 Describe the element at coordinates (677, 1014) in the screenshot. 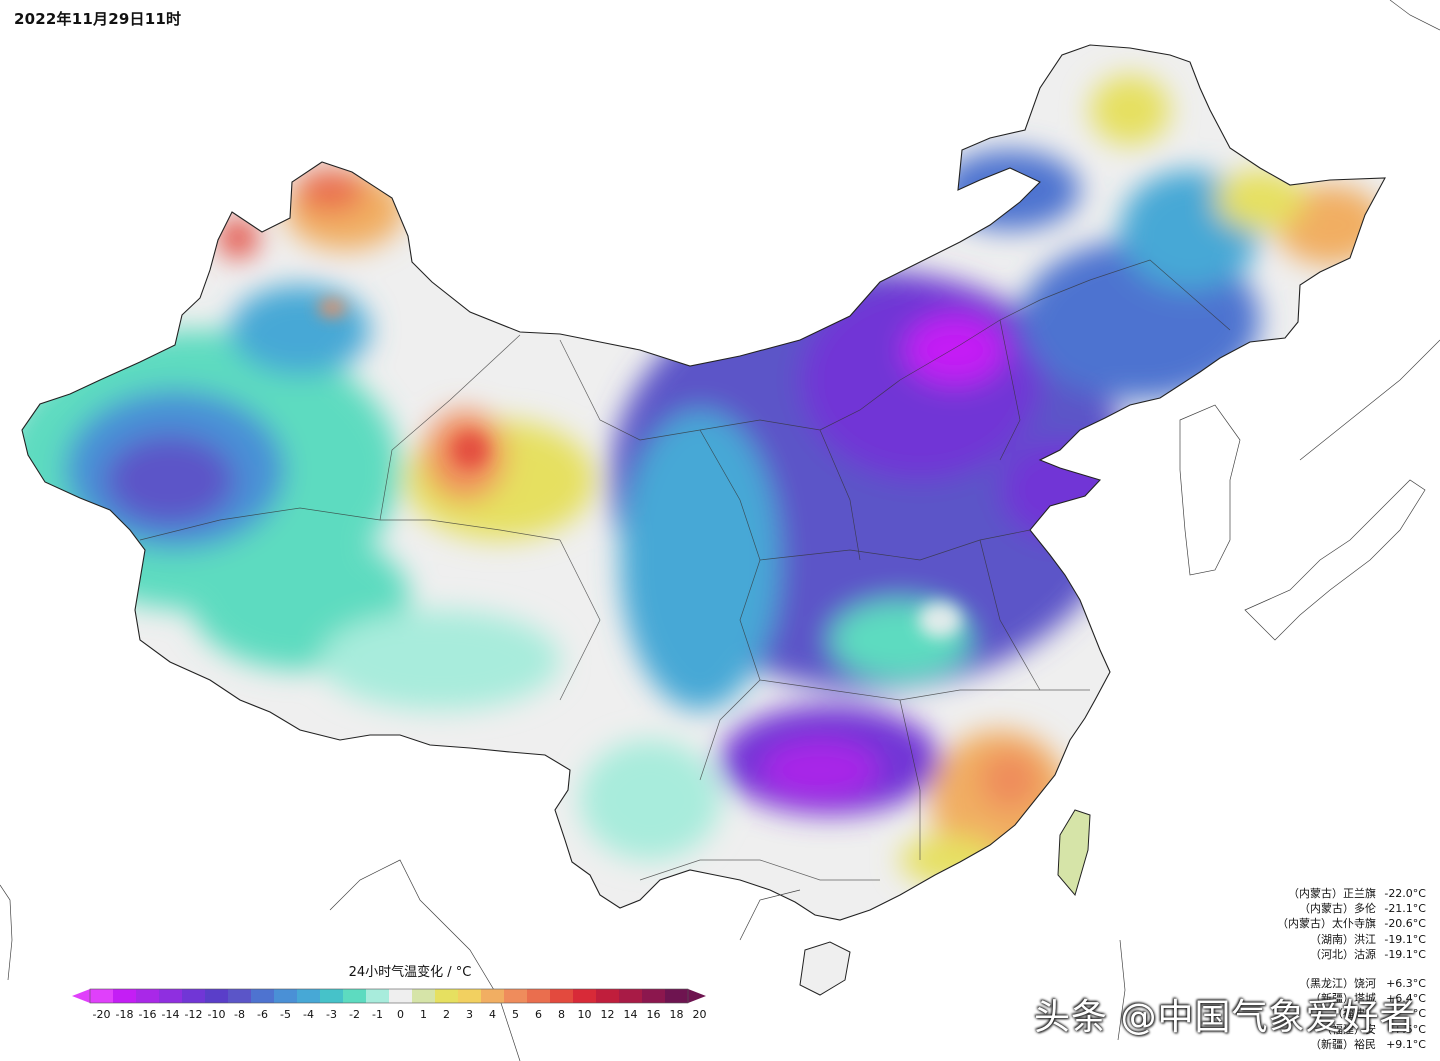

I see `legend-tick-label: 18` at that location.